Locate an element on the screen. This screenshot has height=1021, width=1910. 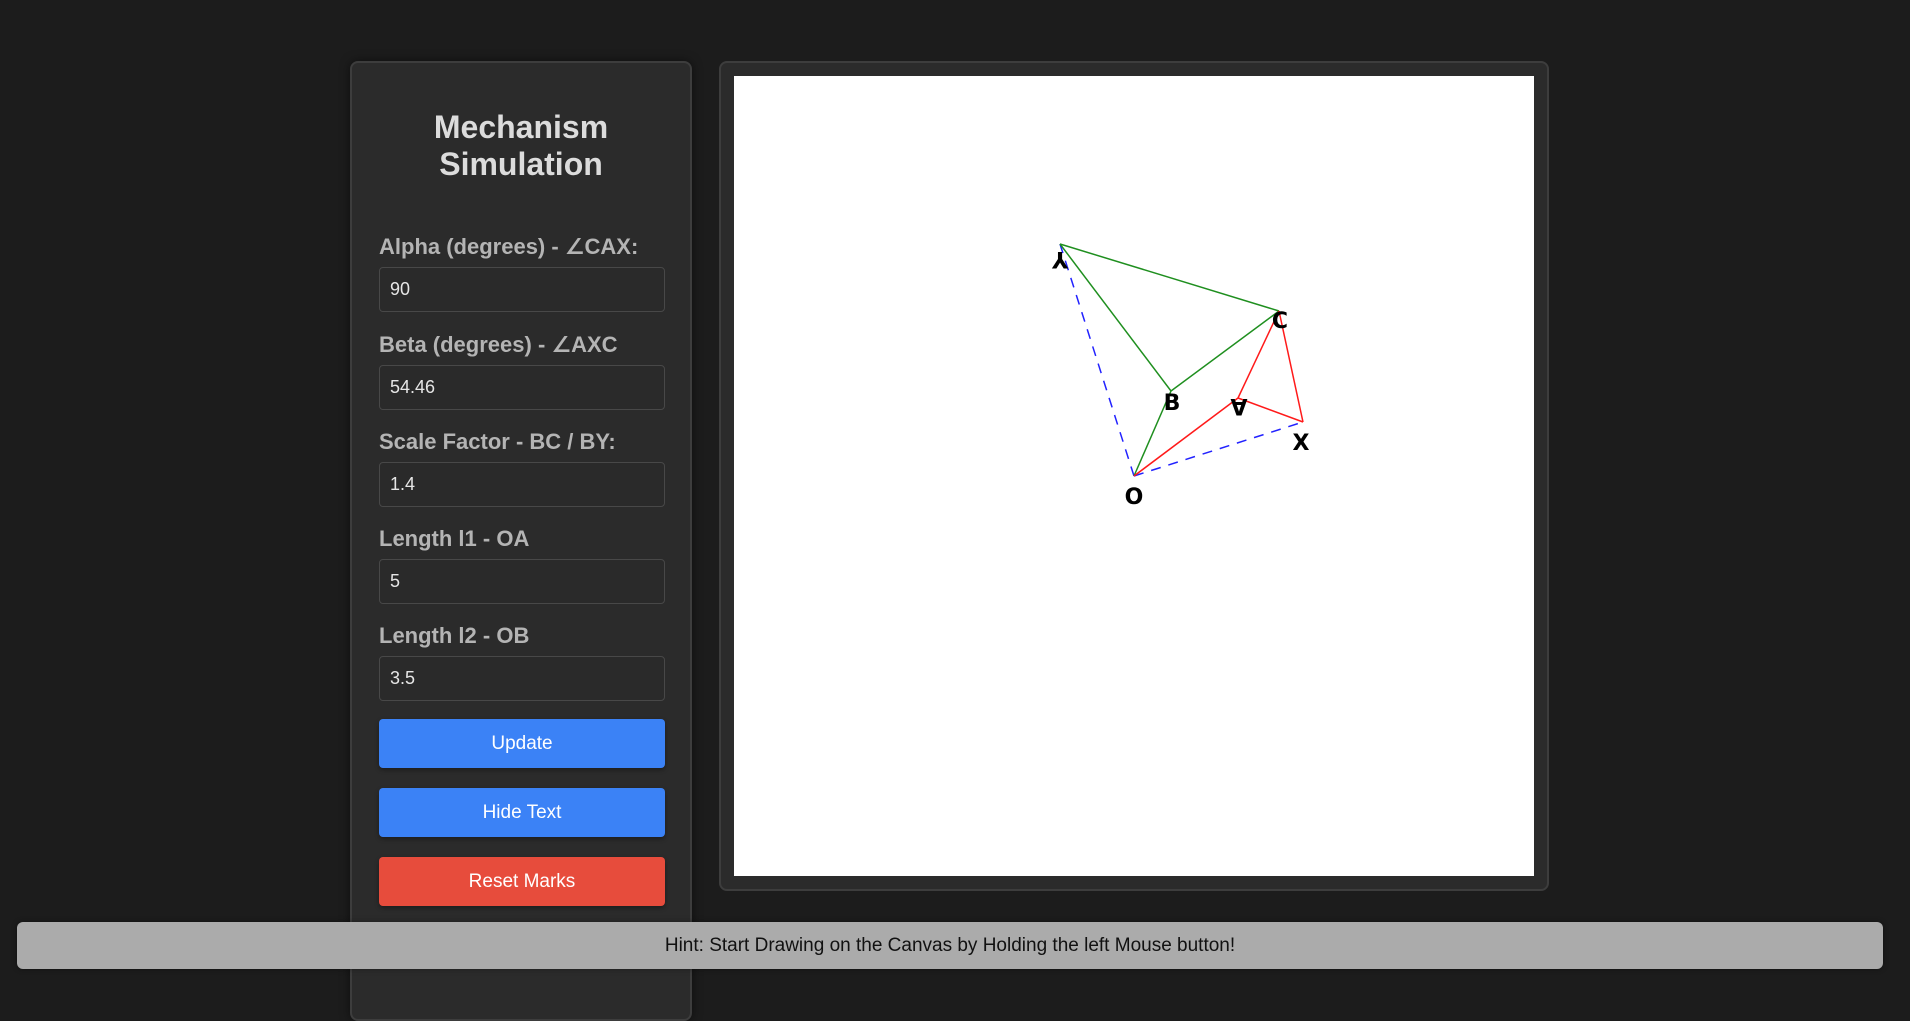
dashed-line-o-y is located at coordinates (1097, 360).